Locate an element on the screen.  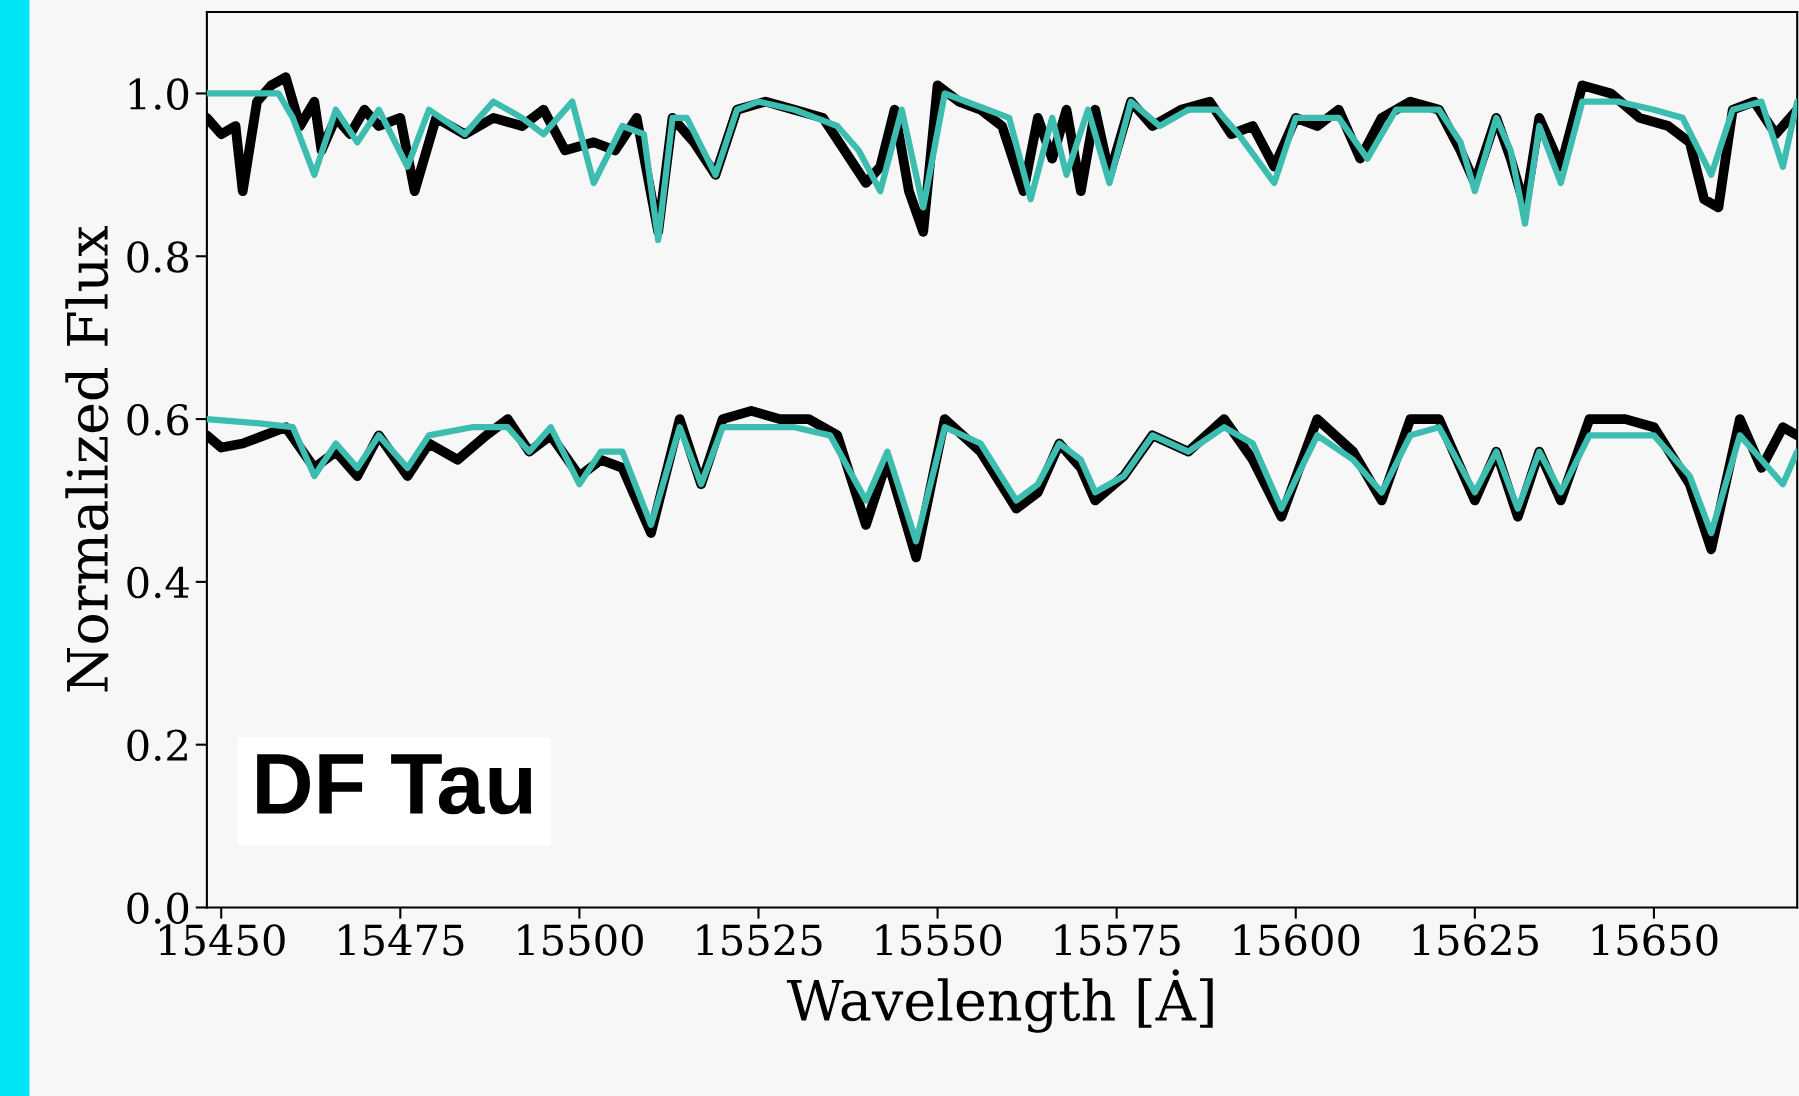
y-tick-label: 0.8 is located at coordinates (158, 257).